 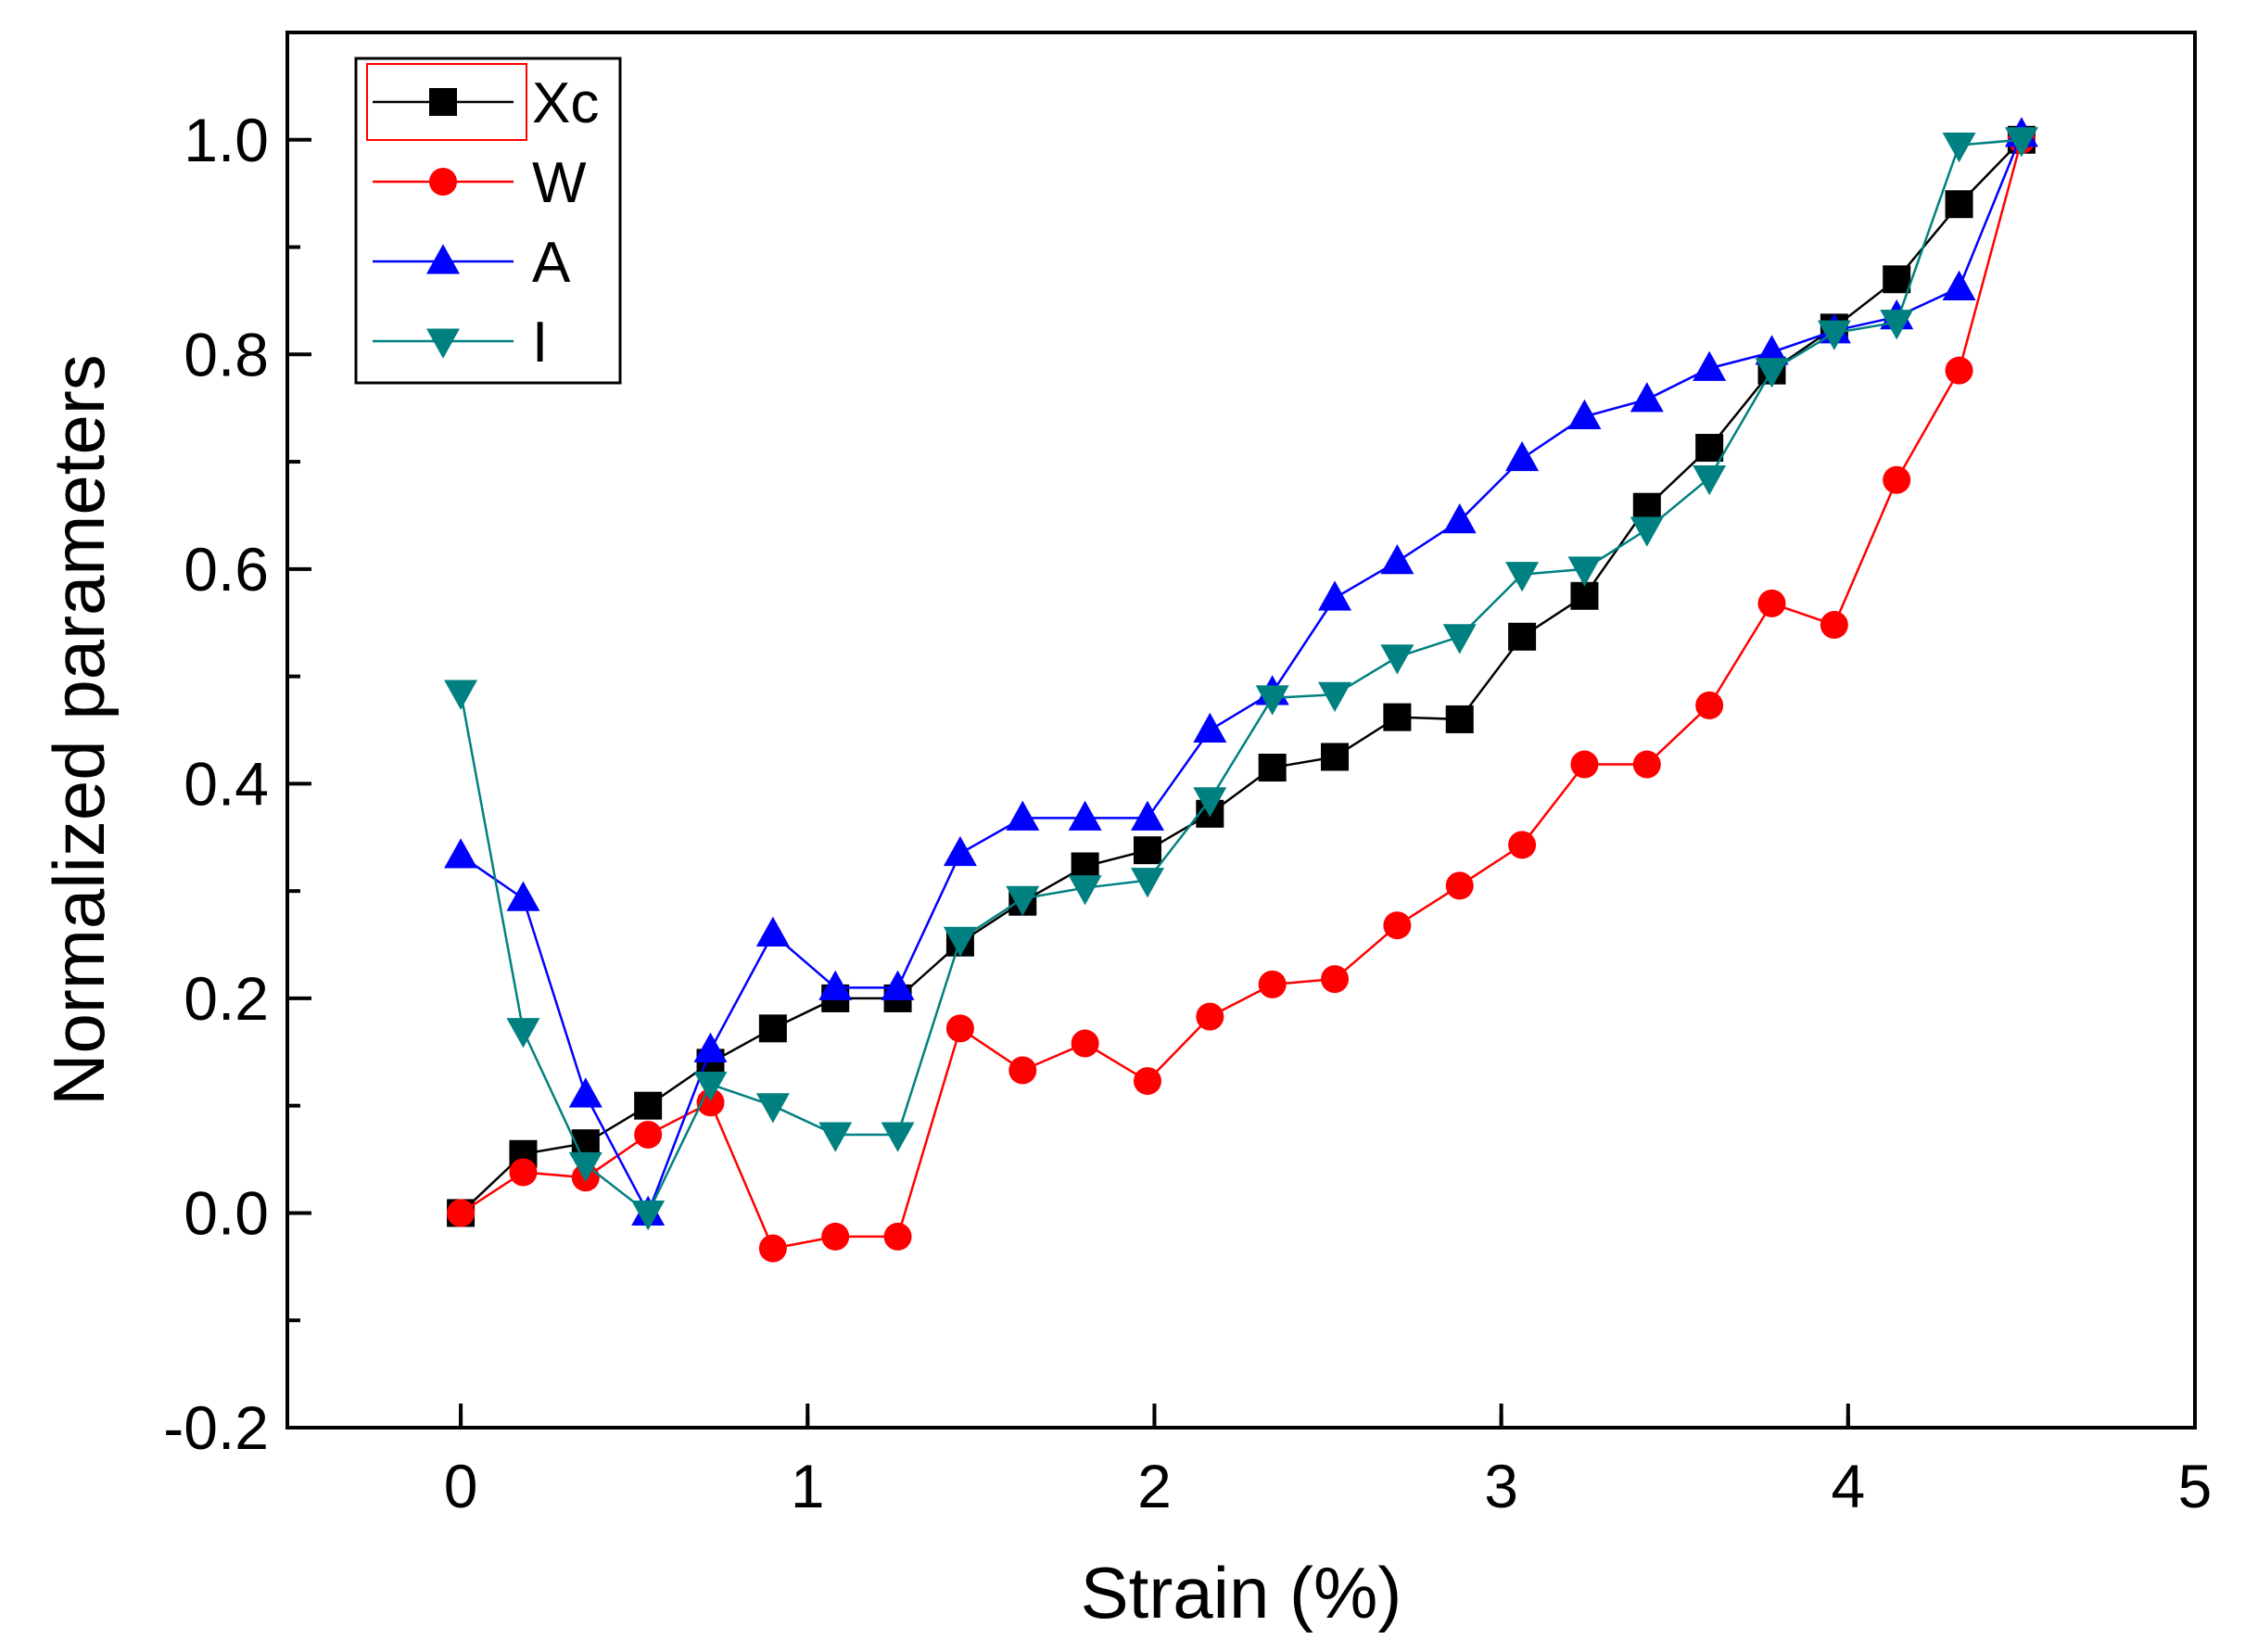 I want to click on y-tick-label: 0.8, so click(x=226, y=354).